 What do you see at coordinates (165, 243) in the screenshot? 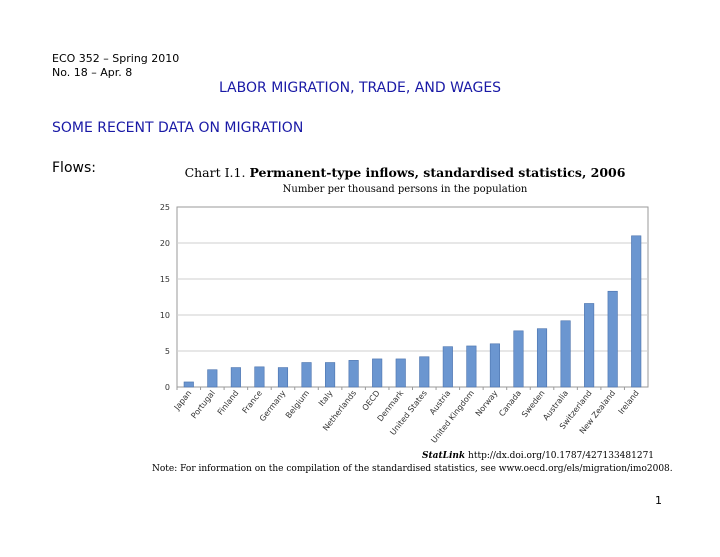
I see `y-tick-label: 20` at bounding box center [165, 243].